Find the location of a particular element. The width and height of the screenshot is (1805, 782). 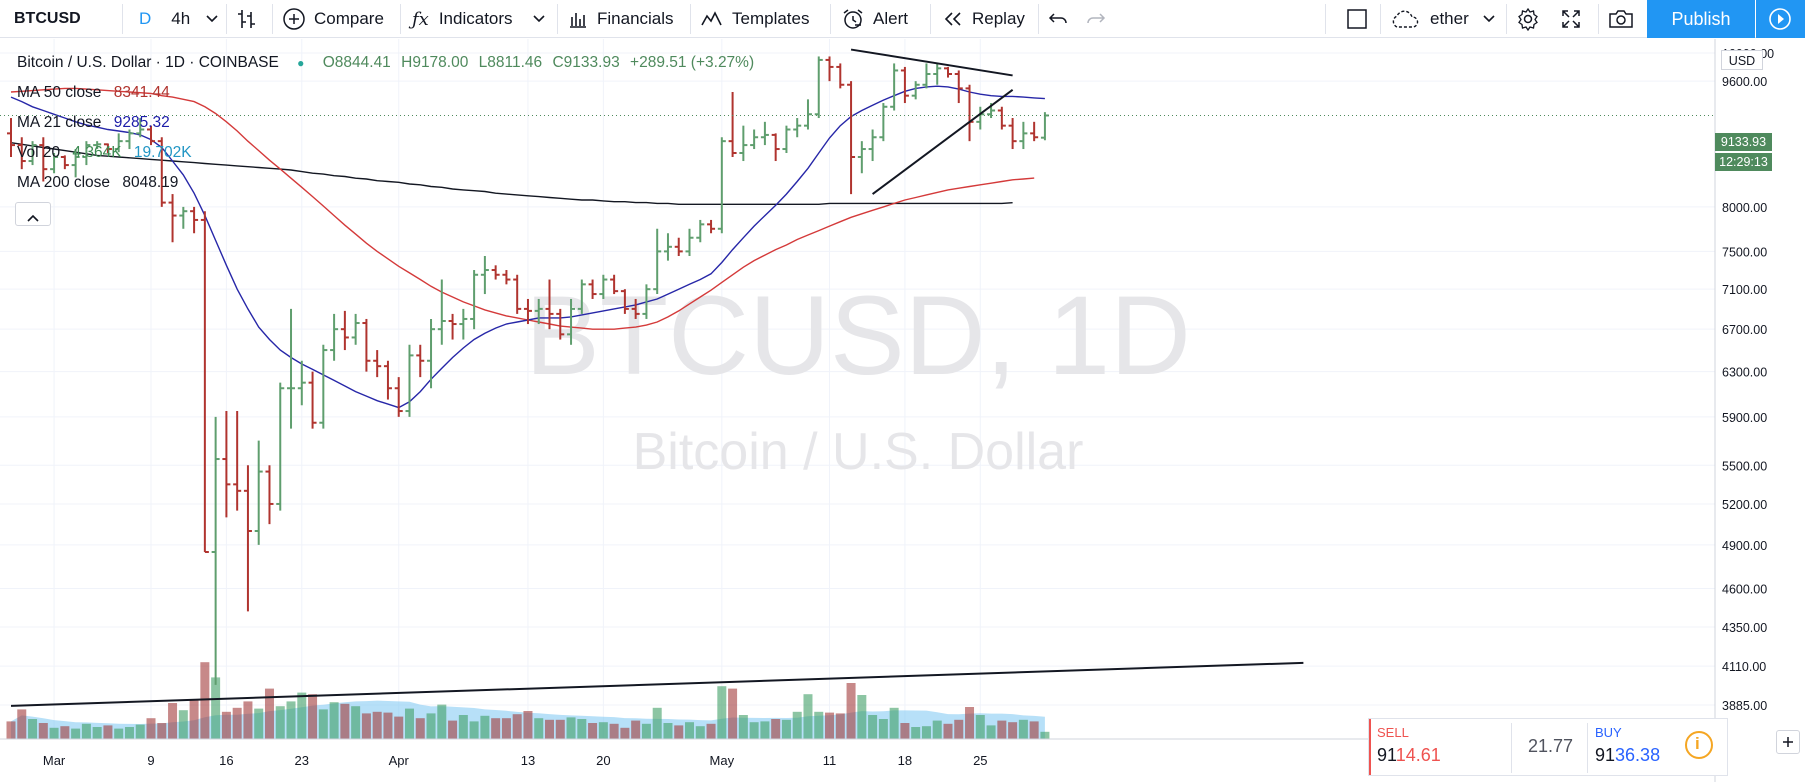

layout-selector: ether is located at coordinates (1442, 19).